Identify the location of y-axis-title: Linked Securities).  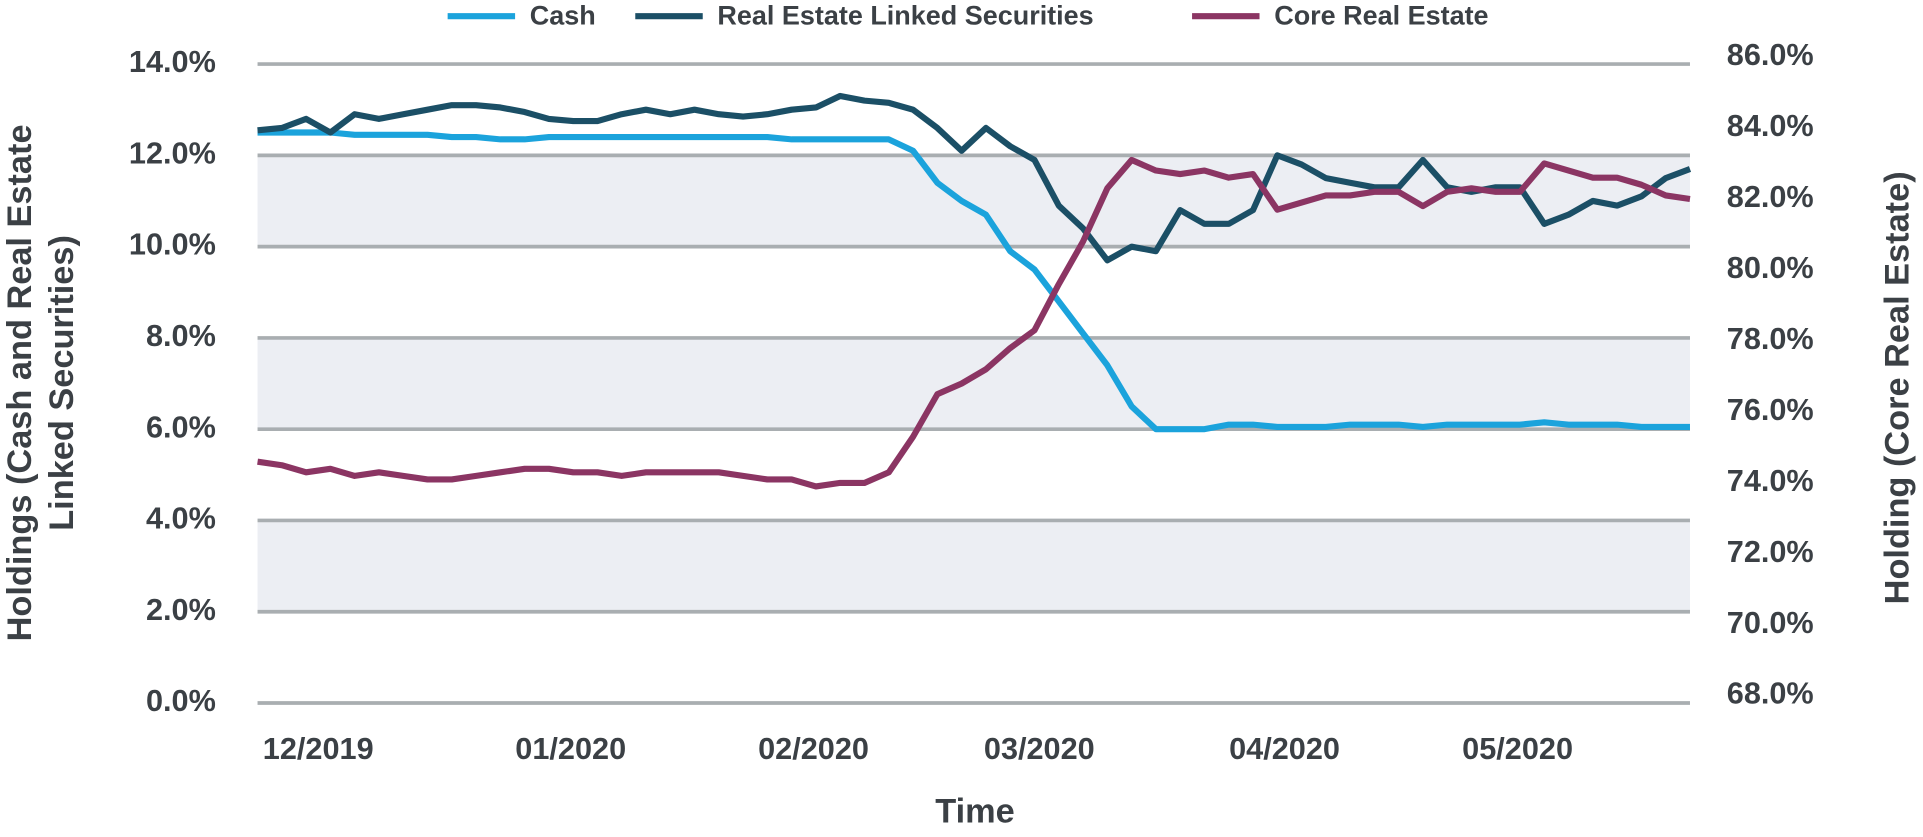
(62, 383).